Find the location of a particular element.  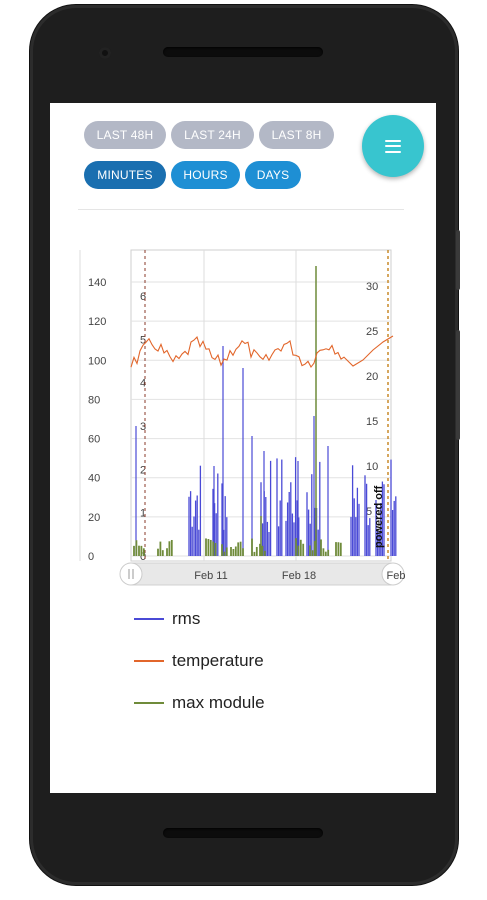

bottom-speaker is located at coordinates (243, 833).